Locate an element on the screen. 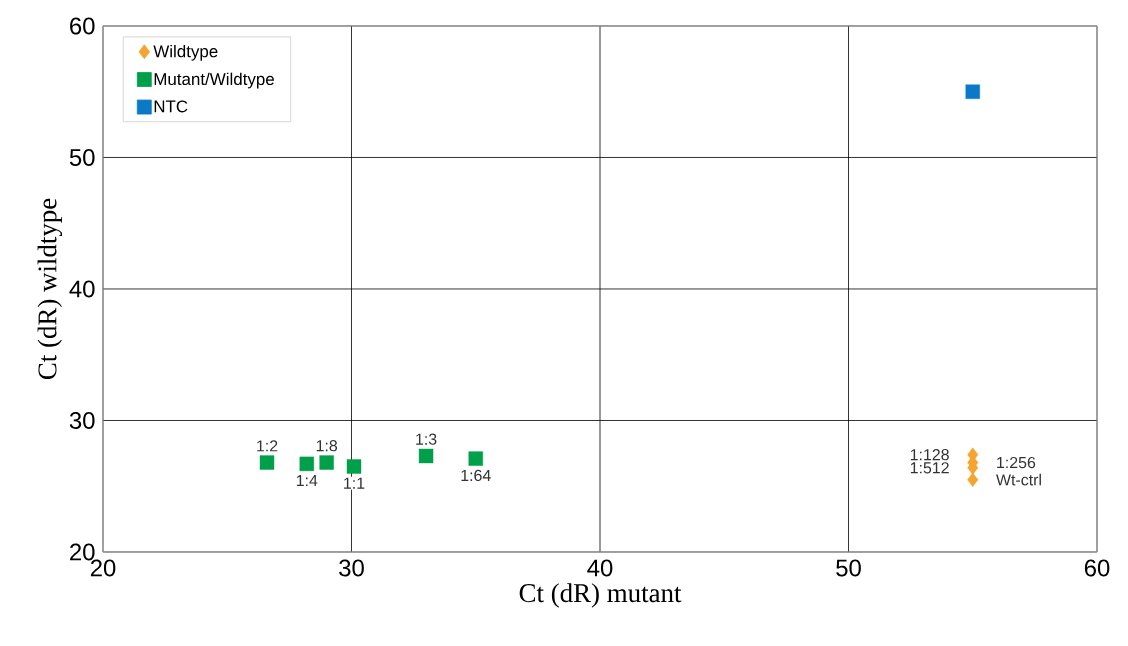  legend-label: NTC is located at coordinates (171, 106).